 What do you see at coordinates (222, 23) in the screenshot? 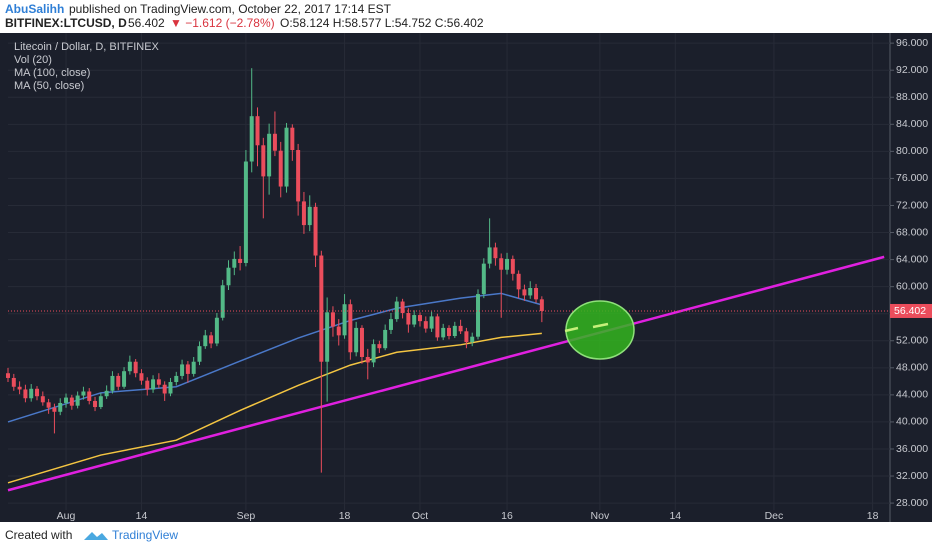
I see `change: ▼ −1.612 (−2.78%)` at bounding box center [222, 23].